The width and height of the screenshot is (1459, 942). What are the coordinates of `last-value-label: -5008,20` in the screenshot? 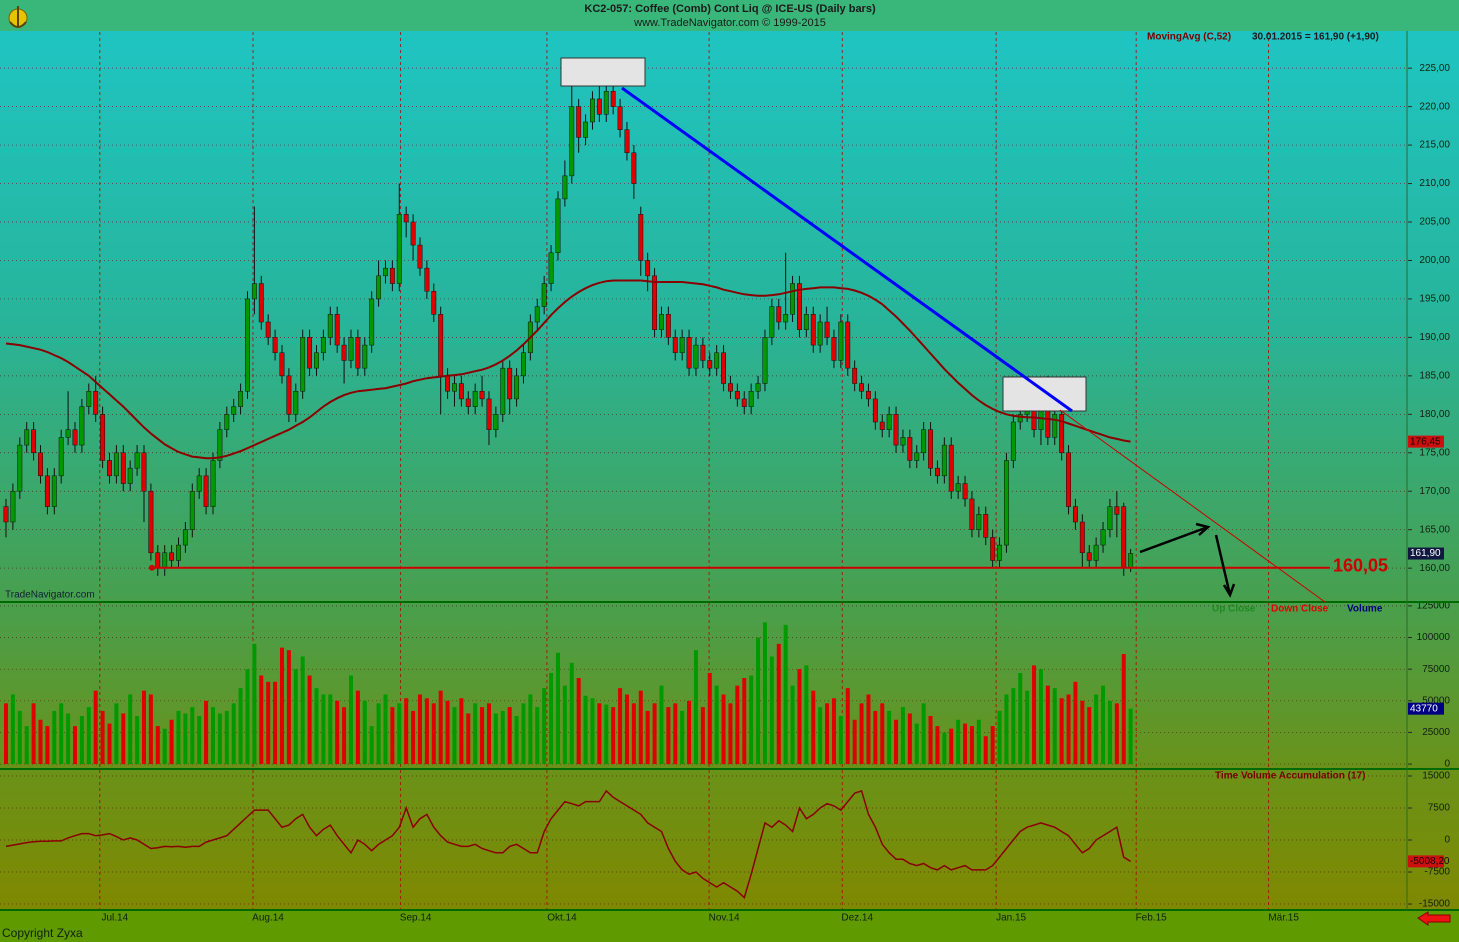 It's located at (1430, 861).